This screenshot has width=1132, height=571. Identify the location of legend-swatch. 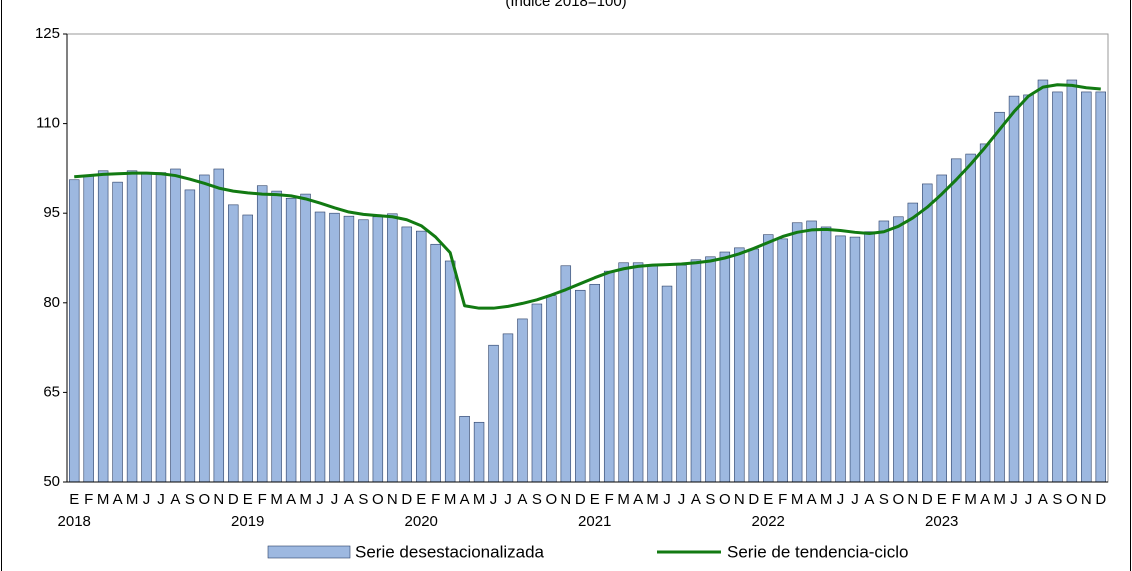
(309, 552).